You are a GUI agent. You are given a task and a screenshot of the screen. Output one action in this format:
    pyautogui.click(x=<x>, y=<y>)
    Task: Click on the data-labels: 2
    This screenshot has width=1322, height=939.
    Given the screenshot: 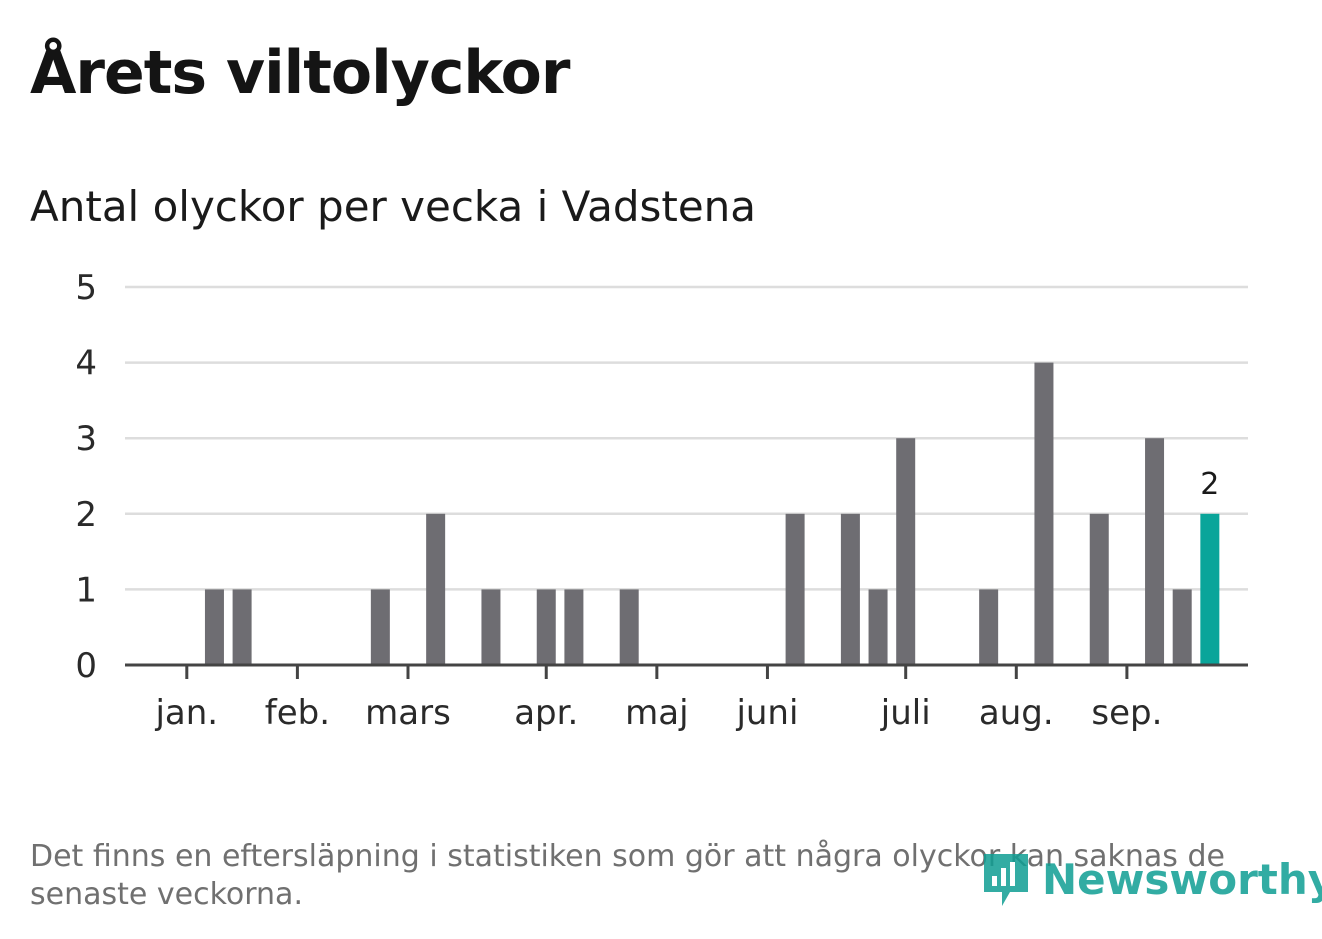 What is the action you would take?
    pyautogui.click(x=1209, y=484)
    